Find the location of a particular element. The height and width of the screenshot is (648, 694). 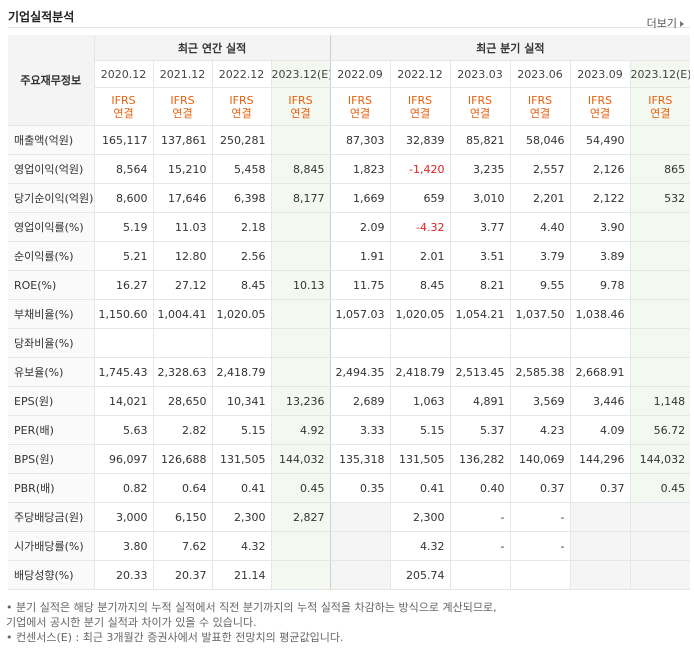

table-cell: 2,513.45 is located at coordinates (480, 372).